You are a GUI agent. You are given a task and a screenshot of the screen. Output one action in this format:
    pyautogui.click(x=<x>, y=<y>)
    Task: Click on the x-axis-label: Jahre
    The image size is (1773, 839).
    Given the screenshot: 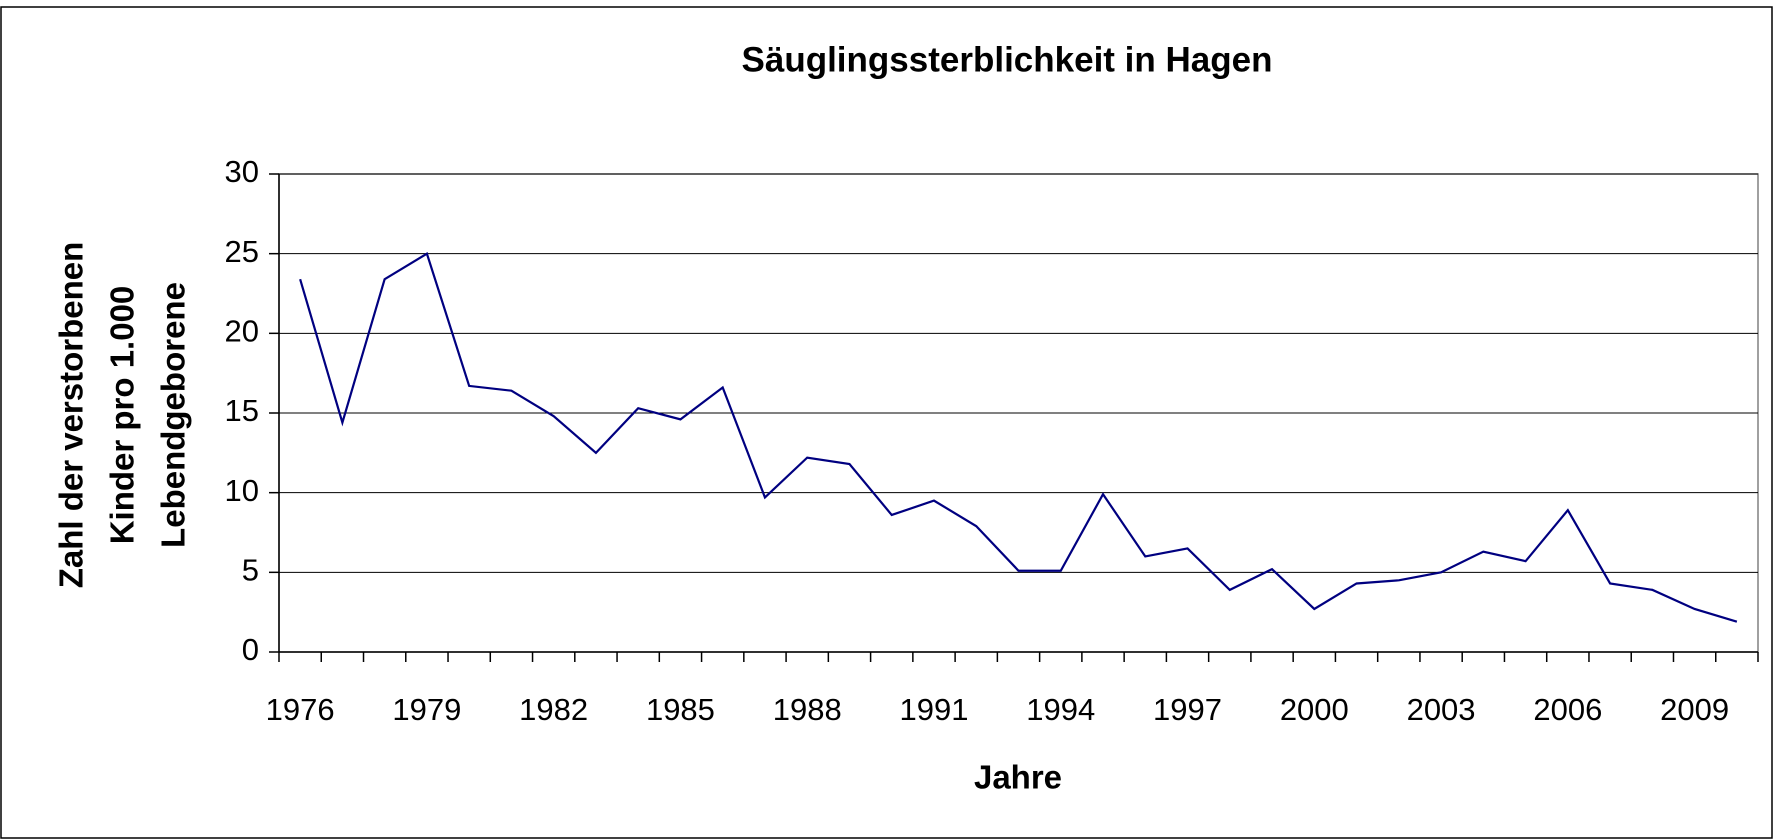 What is the action you would take?
    pyautogui.click(x=1018, y=777)
    